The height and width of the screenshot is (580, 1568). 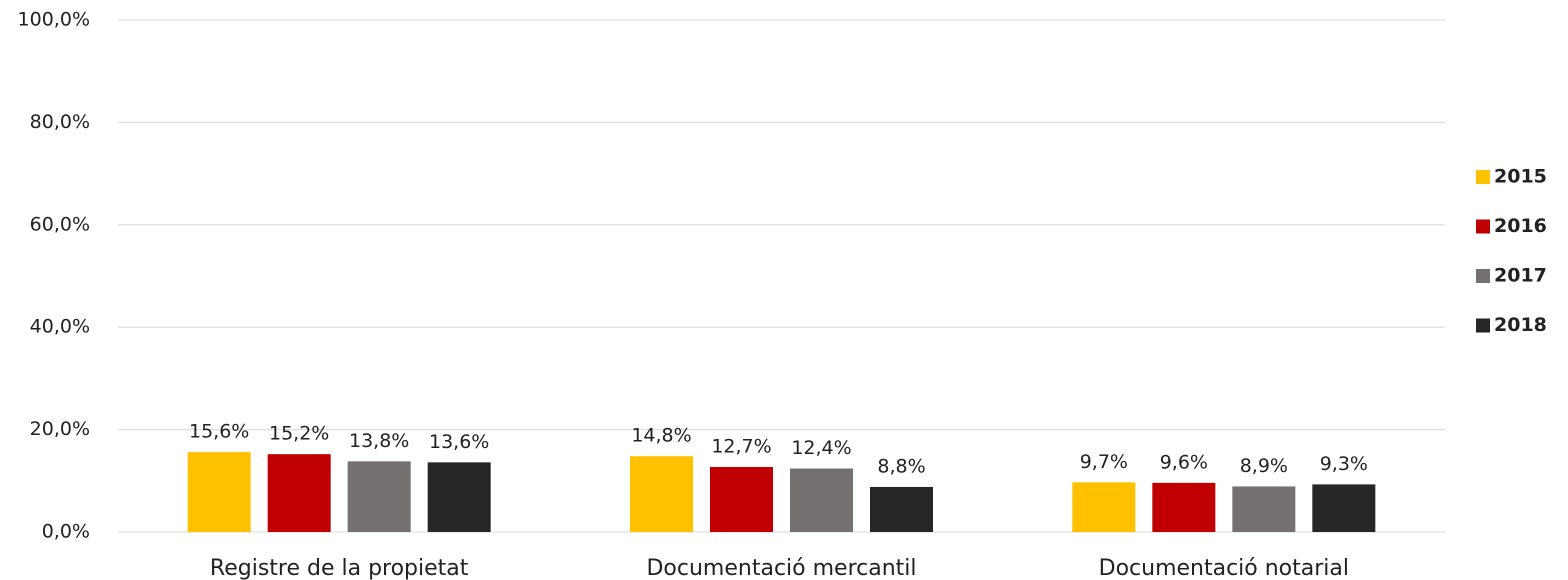 What do you see at coordinates (741, 446) in the screenshot?
I see `data-label: 12,7%` at bounding box center [741, 446].